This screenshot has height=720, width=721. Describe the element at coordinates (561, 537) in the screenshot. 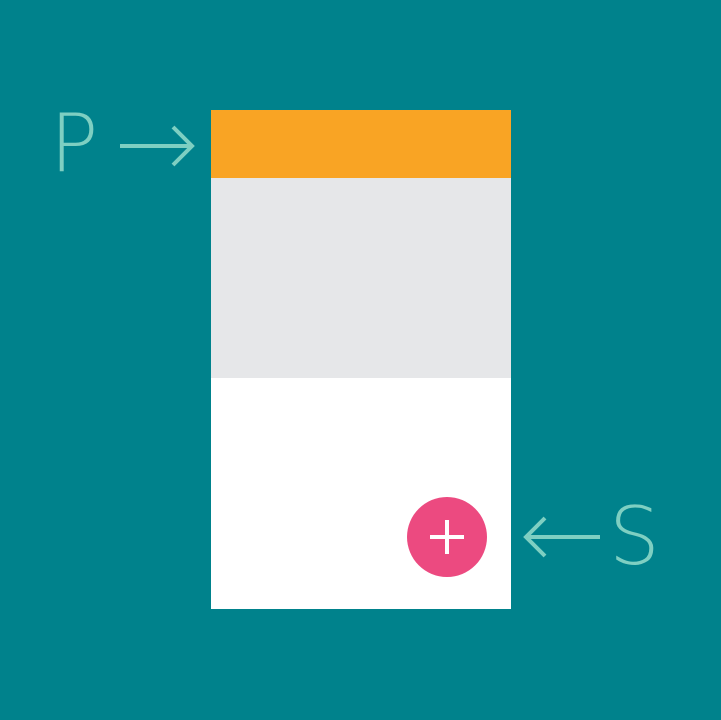

I see `arrow-left-icon` at that location.